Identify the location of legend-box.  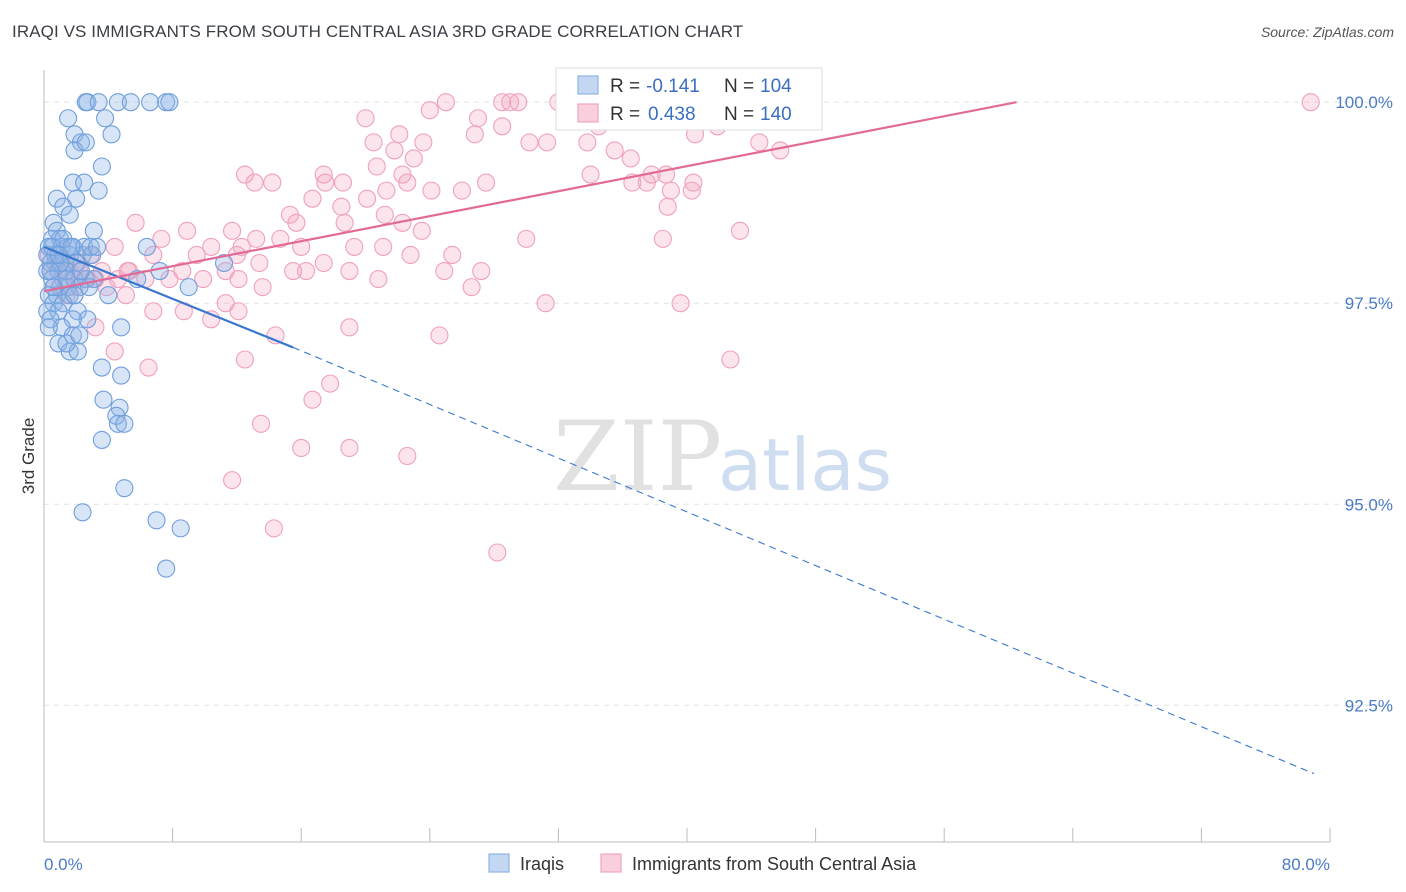
(689, 99).